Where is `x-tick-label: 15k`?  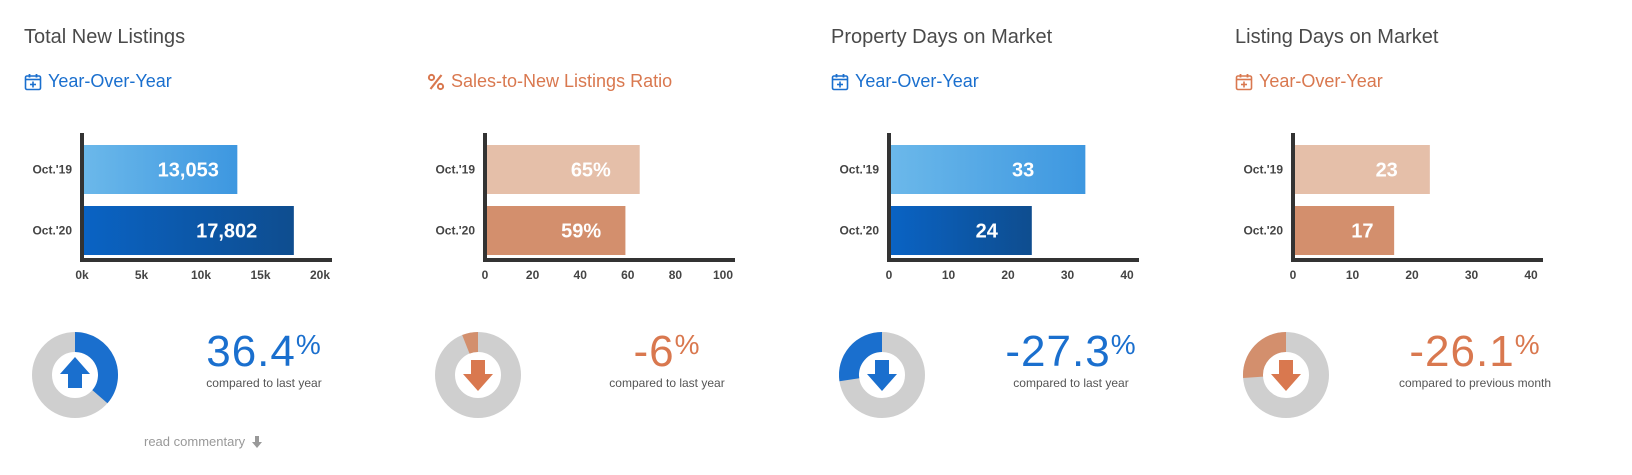
x-tick-label: 15k is located at coordinates (260, 275).